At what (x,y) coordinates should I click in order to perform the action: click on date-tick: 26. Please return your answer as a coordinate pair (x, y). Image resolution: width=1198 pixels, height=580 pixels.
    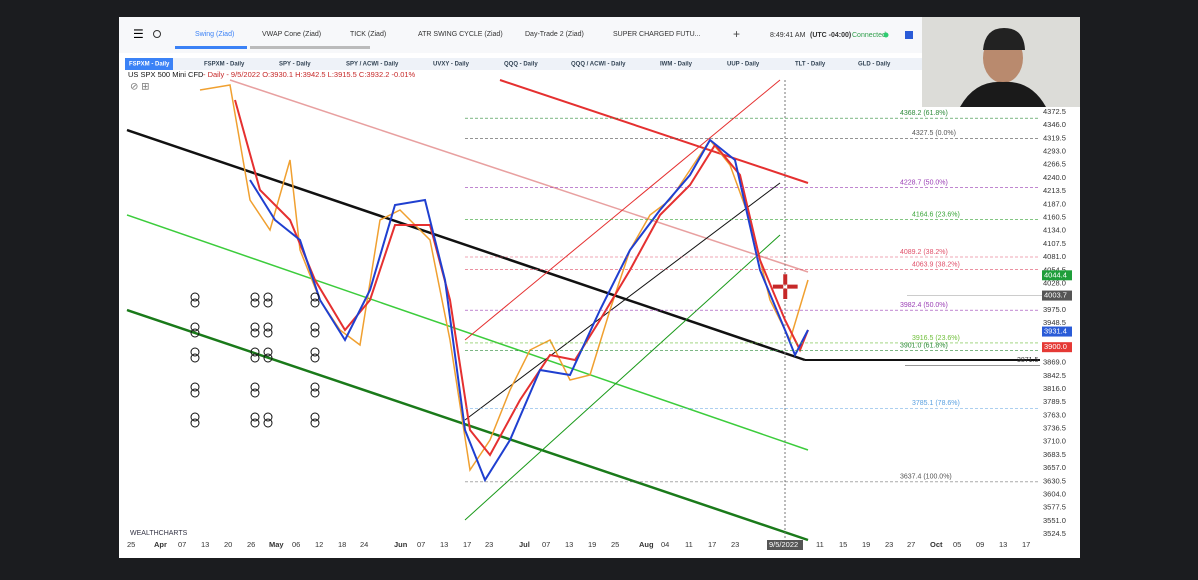
    Looking at the image, I should click on (251, 544).